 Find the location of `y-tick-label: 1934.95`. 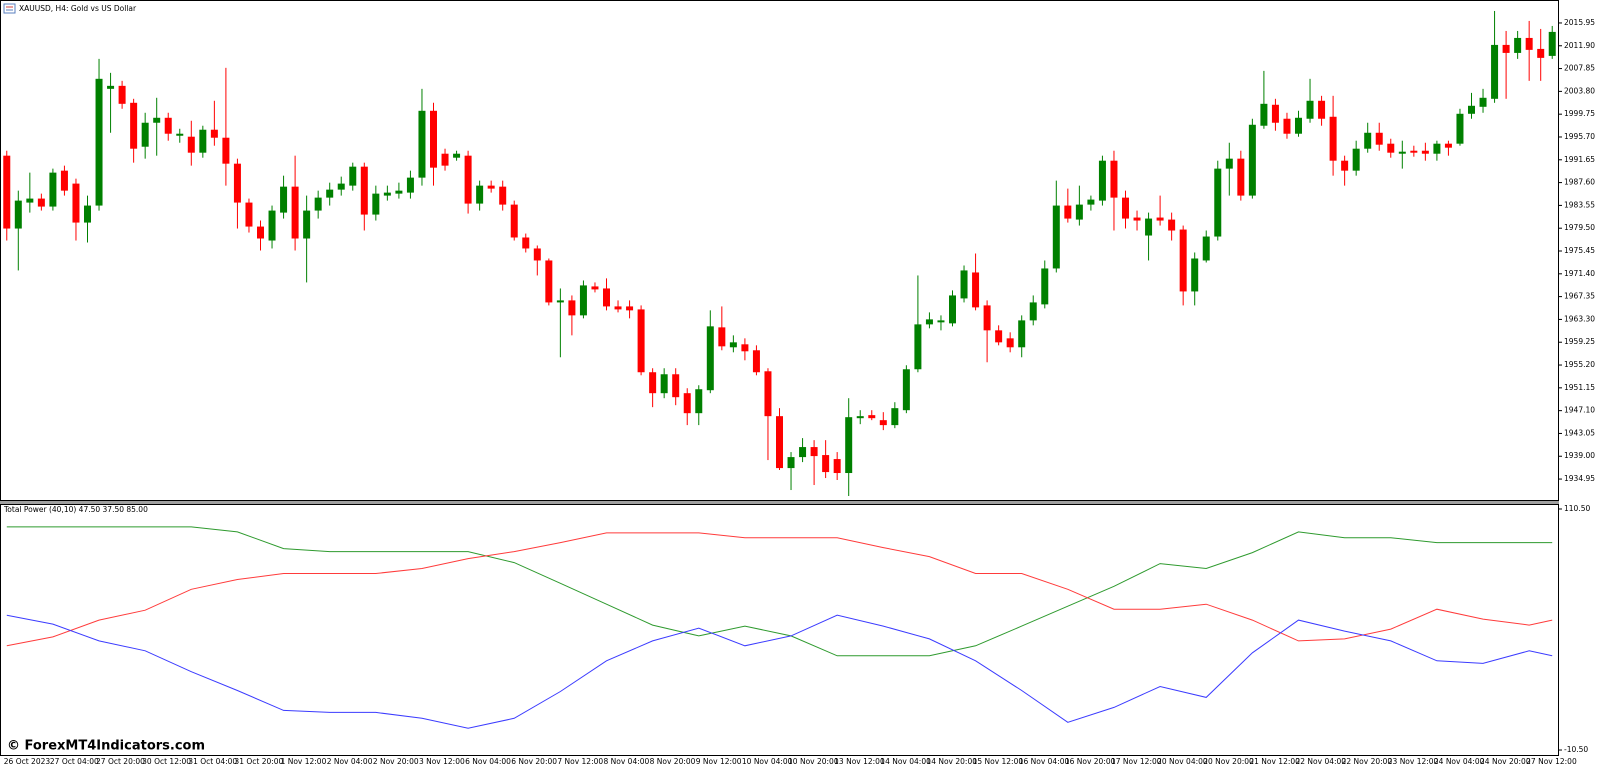

y-tick-label: 1934.95 is located at coordinates (1579, 478).